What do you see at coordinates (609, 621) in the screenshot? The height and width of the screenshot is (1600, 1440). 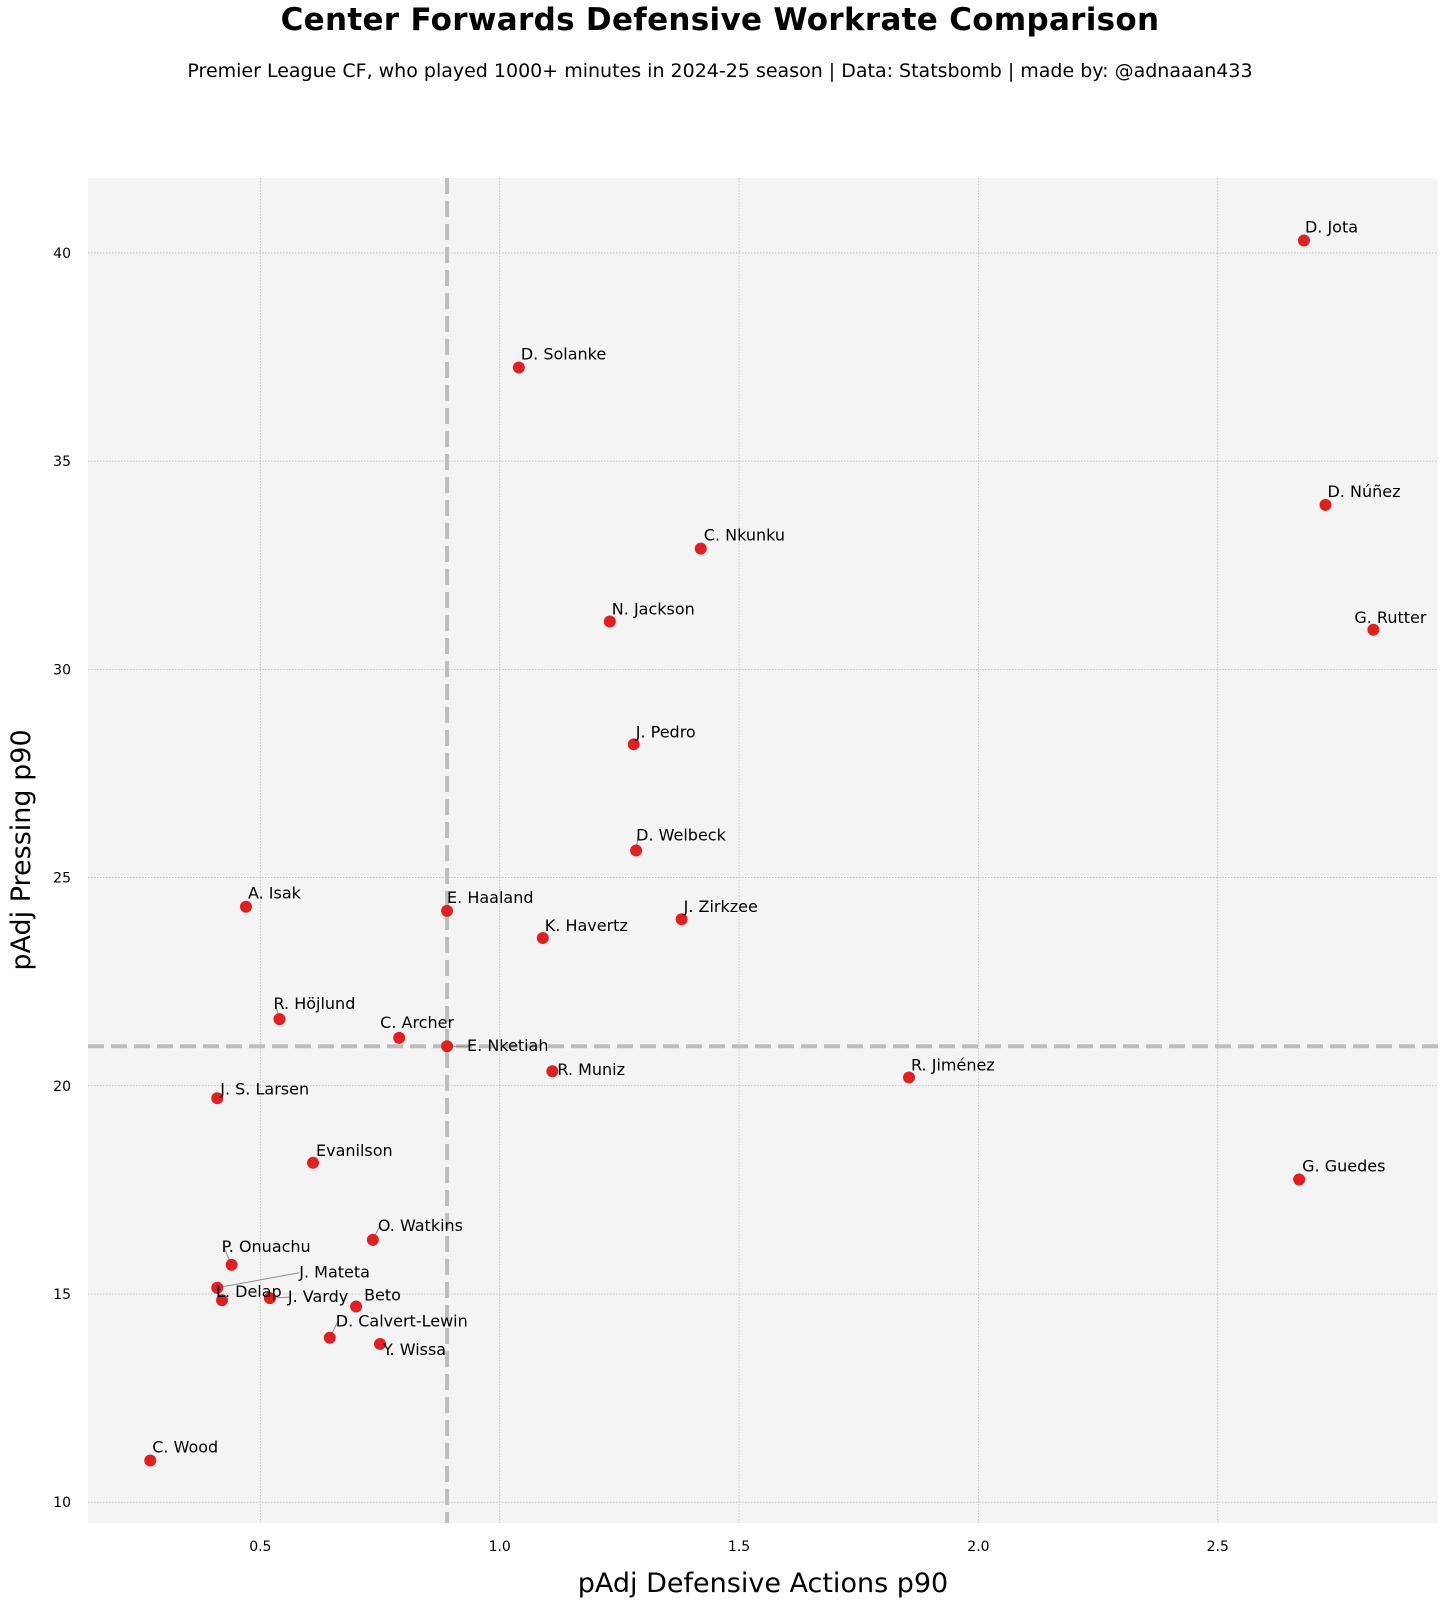 I see `point-n-jackson` at bounding box center [609, 621].